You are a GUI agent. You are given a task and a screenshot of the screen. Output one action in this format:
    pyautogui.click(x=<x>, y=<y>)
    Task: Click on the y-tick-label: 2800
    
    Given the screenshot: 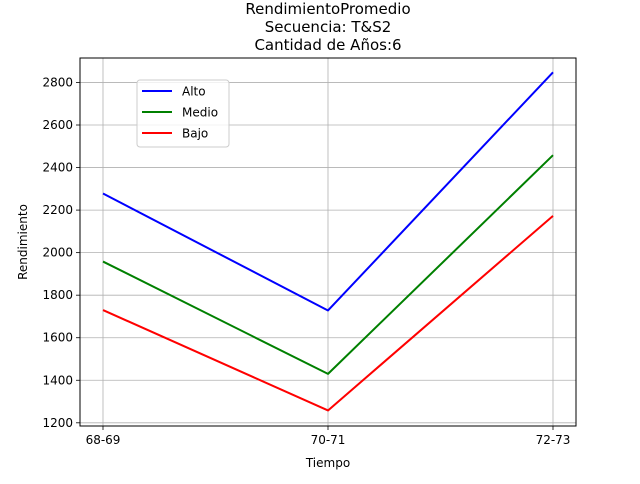 What is the action you would take?
    pyautogui.click(x=57, y=82)
    